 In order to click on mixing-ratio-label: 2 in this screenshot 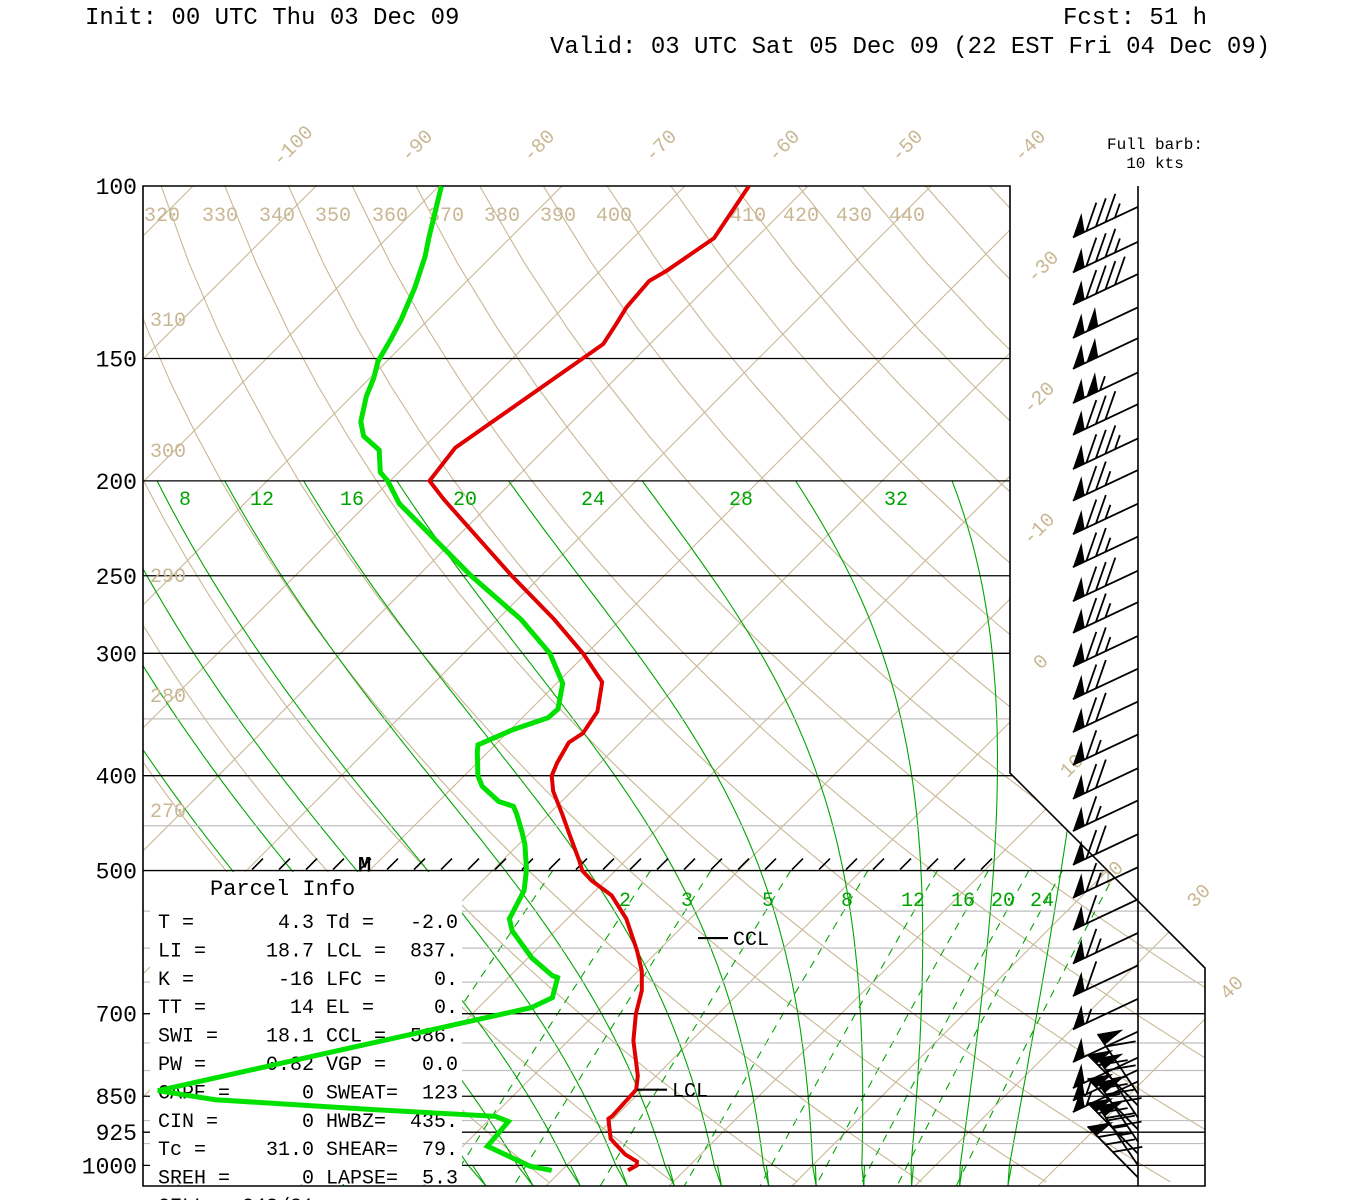, I will do `click(625, 901)`.